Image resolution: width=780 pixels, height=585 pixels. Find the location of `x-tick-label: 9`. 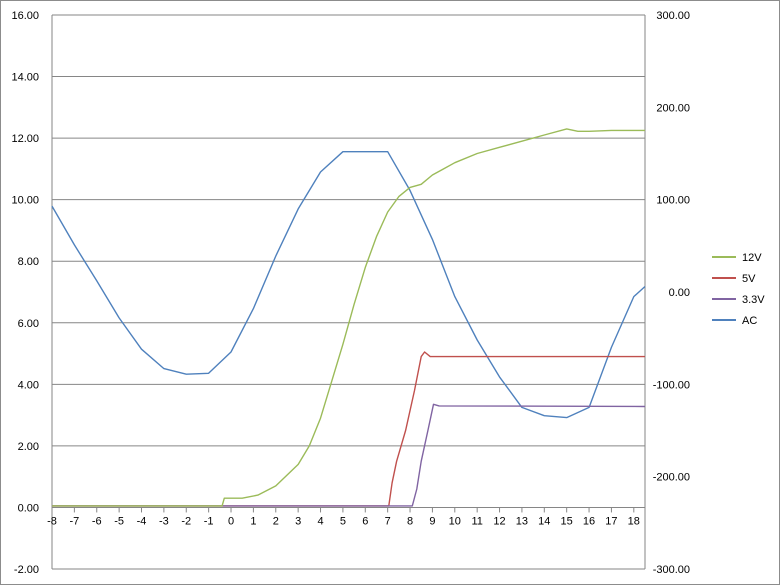

x-tick-label: 9 is located at coordinates (432, 521).